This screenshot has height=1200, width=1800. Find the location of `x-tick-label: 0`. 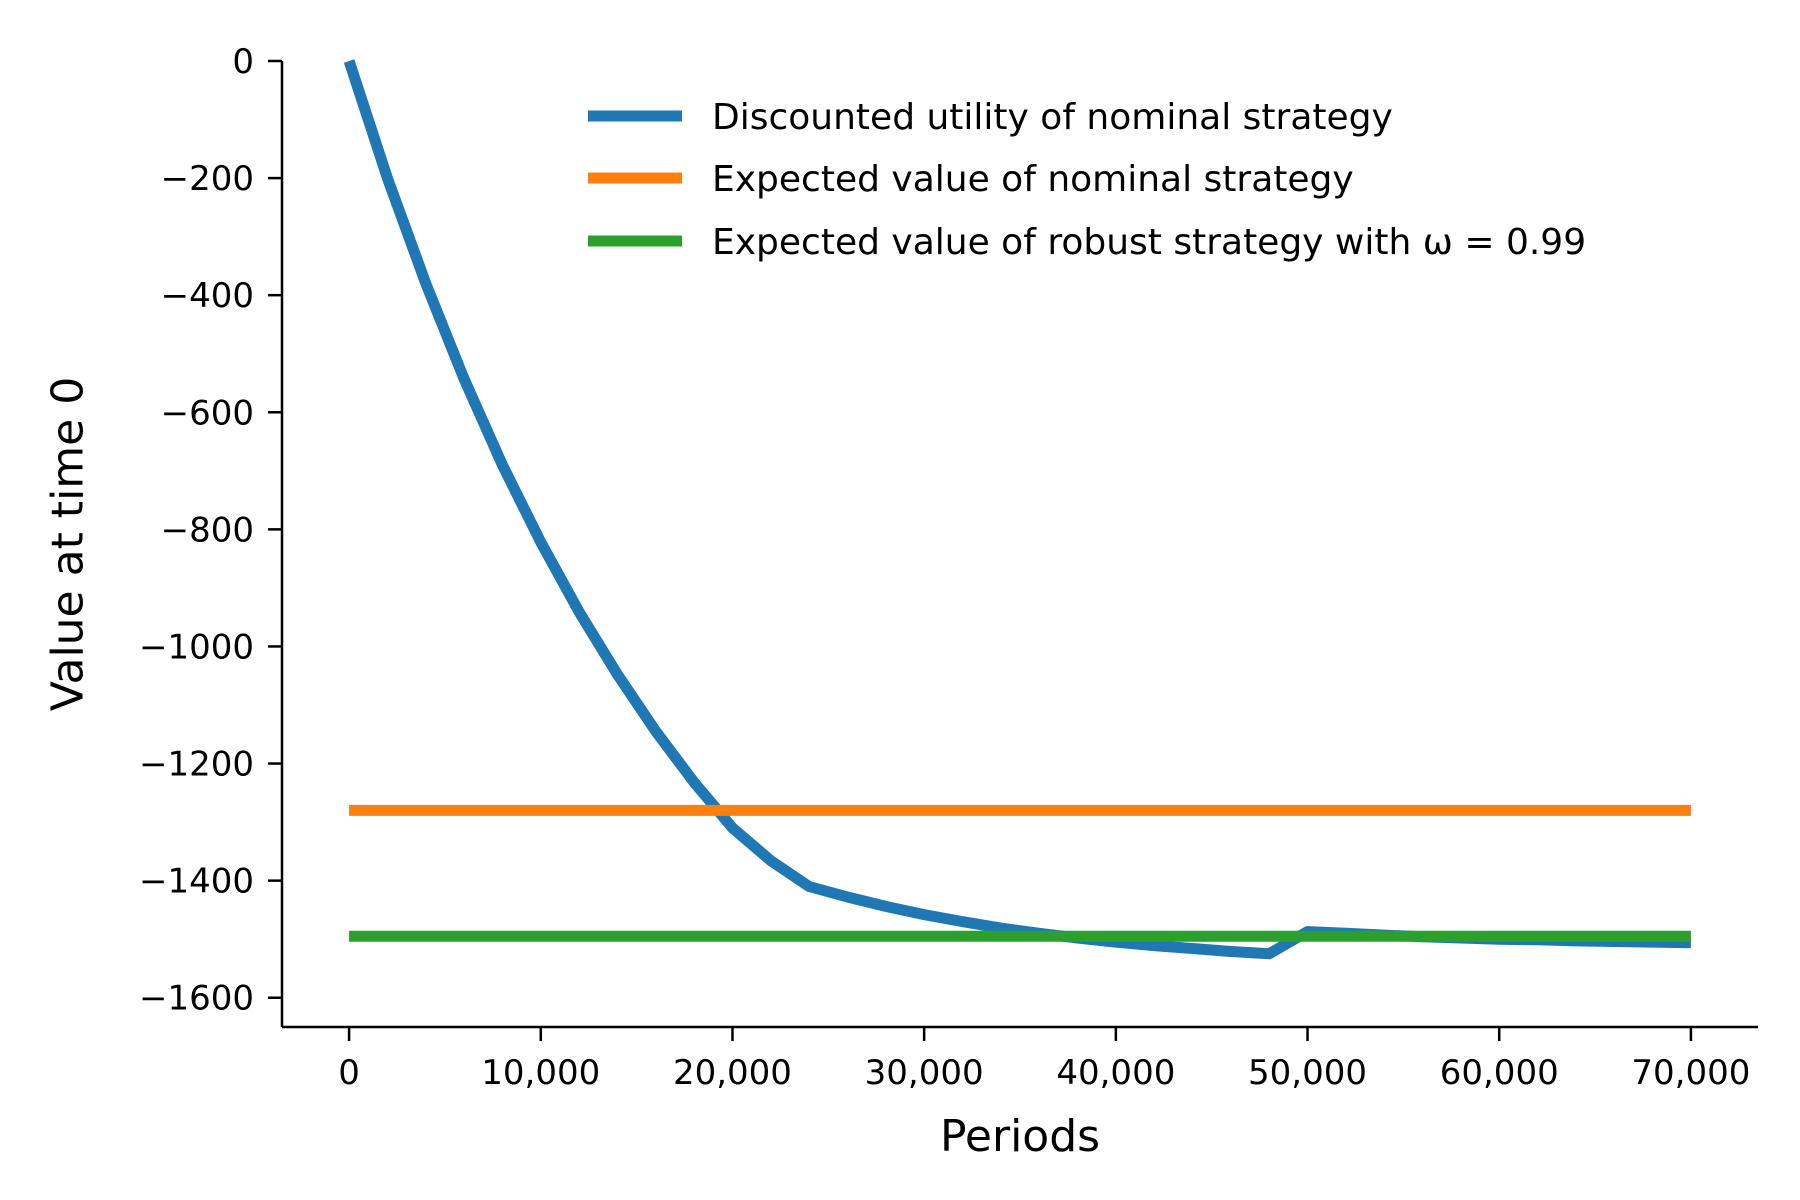

x-tick-label: 0 is located at coordinates (349, 1073).